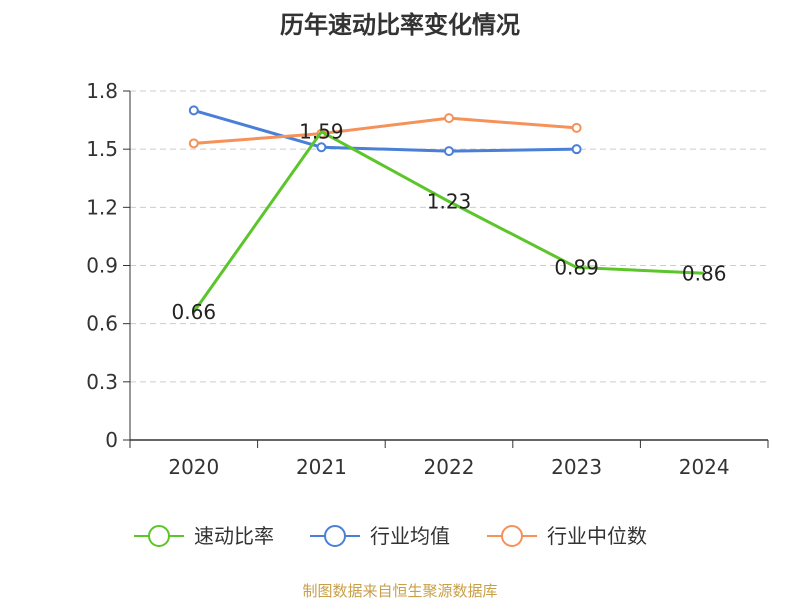  What do you see at coordinates (102, 207) in the screenshot?
I see `y-tick-label: 1.2` at bounding box center [102, 207].